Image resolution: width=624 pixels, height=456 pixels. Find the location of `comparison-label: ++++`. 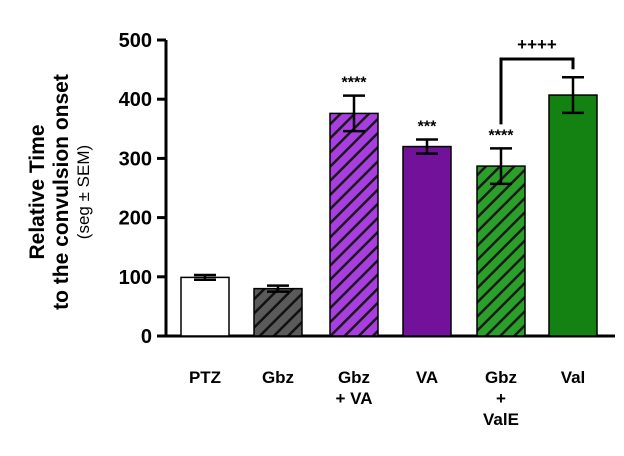

comparison-label: ++++ is located at coordinates (537, 44).